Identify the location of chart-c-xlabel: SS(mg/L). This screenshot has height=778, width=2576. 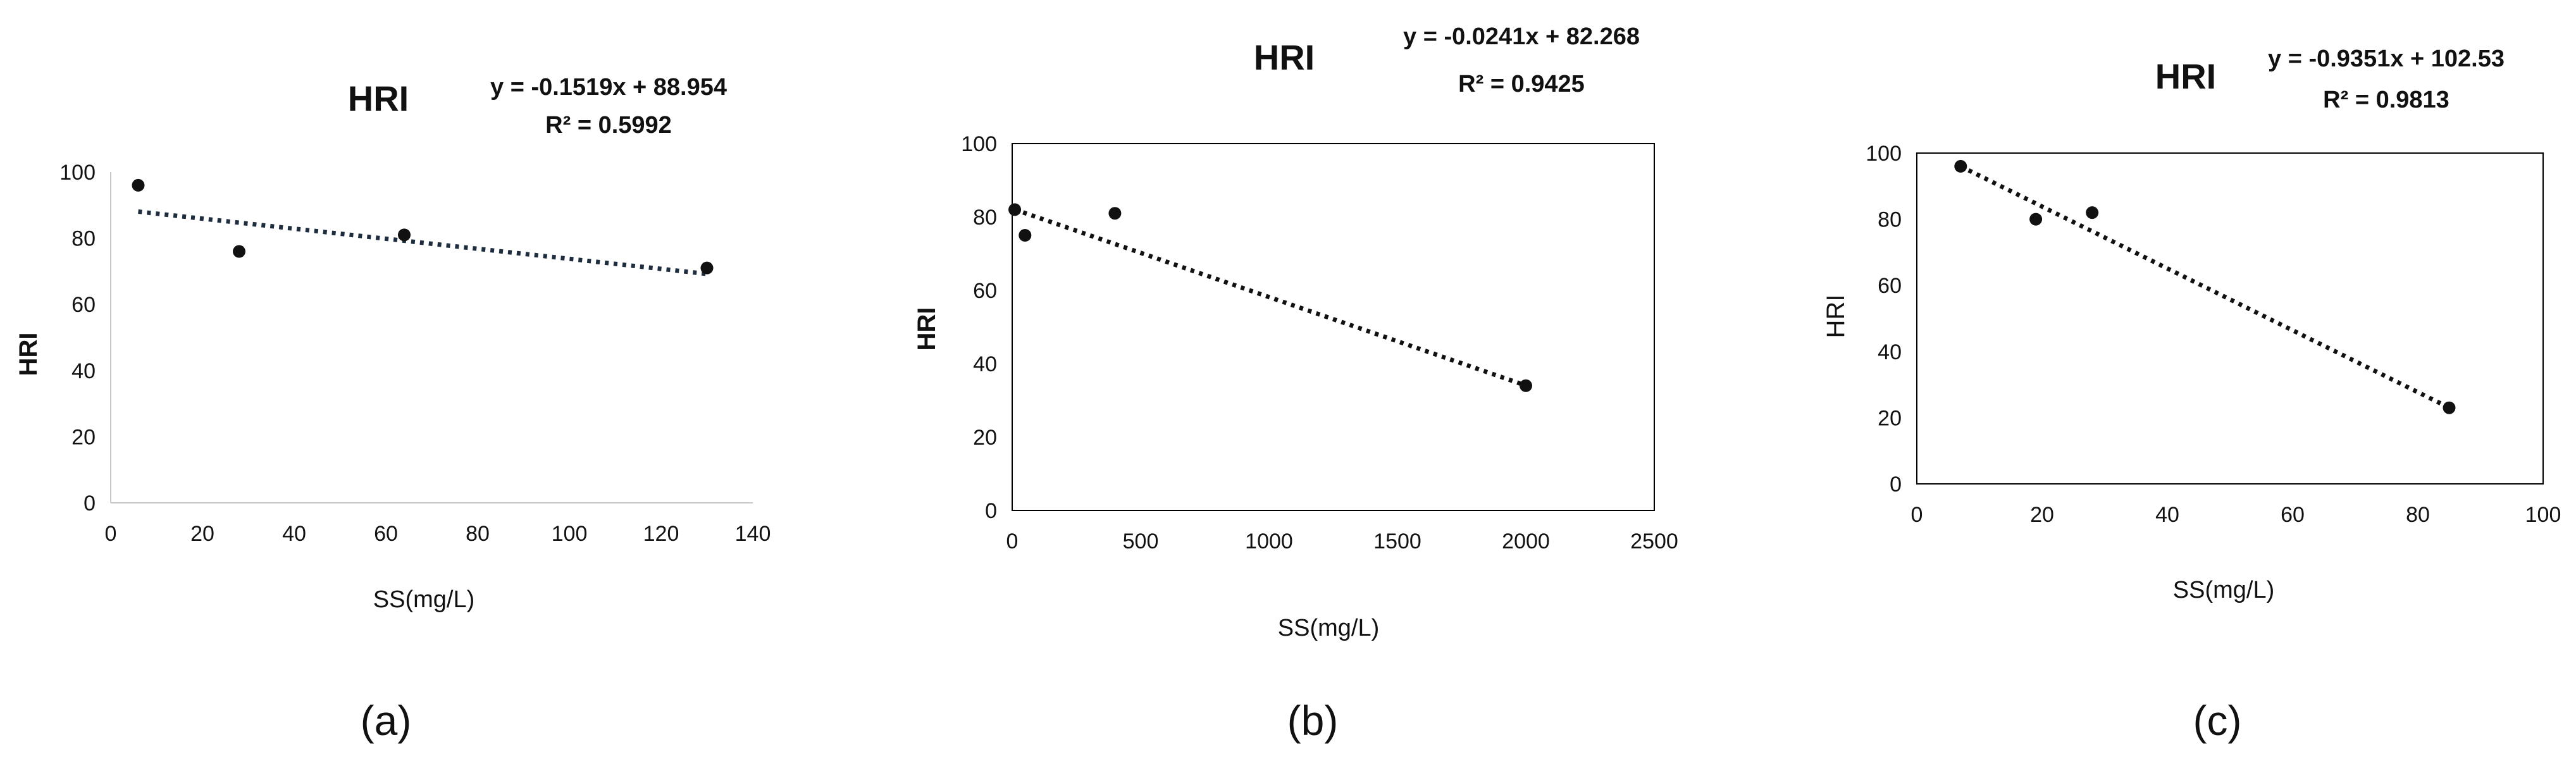
(2224, 590).